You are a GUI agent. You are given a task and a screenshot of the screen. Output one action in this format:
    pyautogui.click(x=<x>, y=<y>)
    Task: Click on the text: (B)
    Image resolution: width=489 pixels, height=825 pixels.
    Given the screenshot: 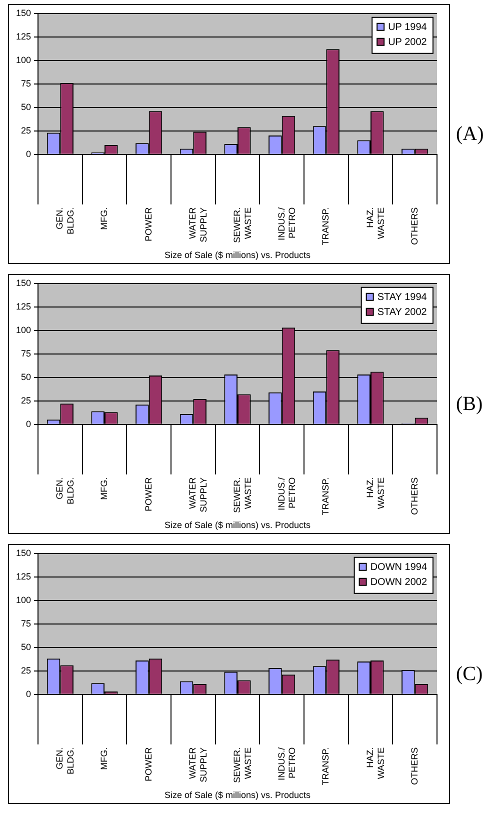 What is the action you would take?
    pyautogui.click(x=469, y=404)
    